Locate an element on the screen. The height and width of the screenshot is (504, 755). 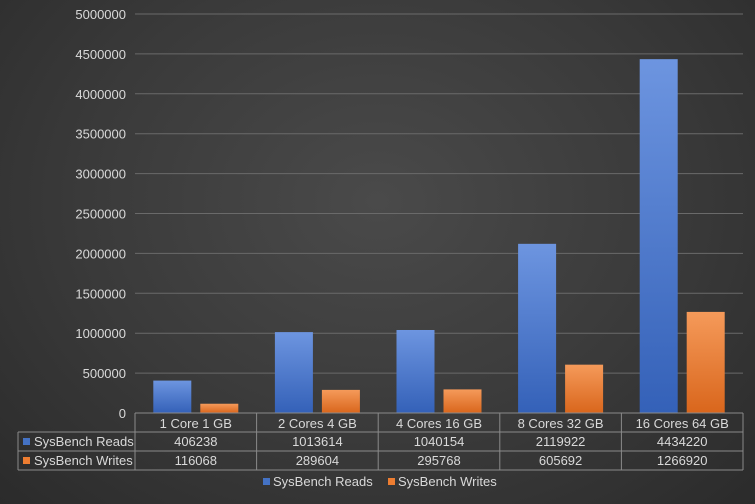
legend: SysBench Reads SysBench Writes is located at coordinates (380, 481).